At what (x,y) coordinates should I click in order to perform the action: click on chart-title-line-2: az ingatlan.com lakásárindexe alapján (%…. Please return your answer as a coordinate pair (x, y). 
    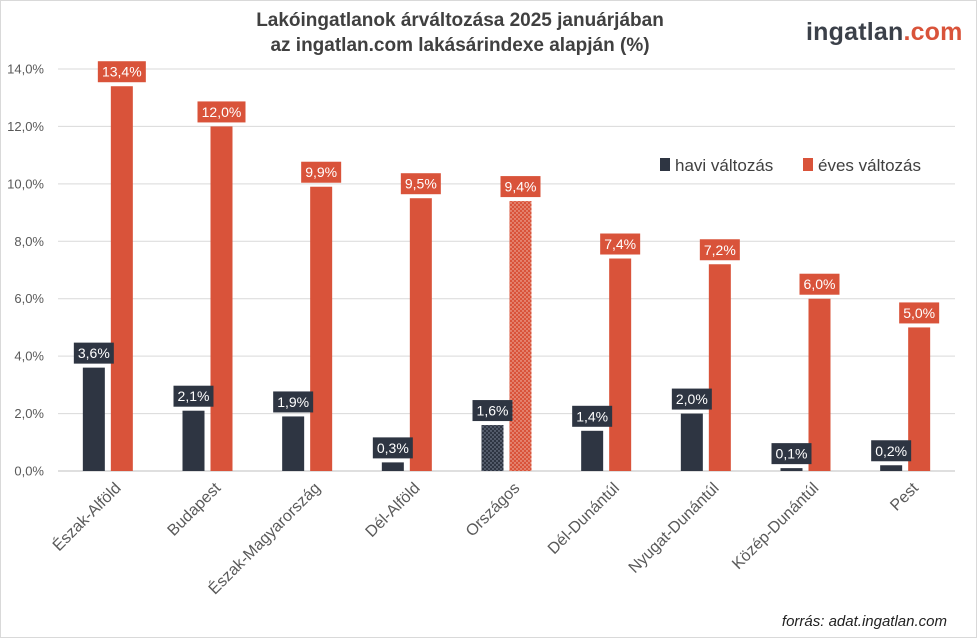
    Looking at the image, I should click on (460, 45).